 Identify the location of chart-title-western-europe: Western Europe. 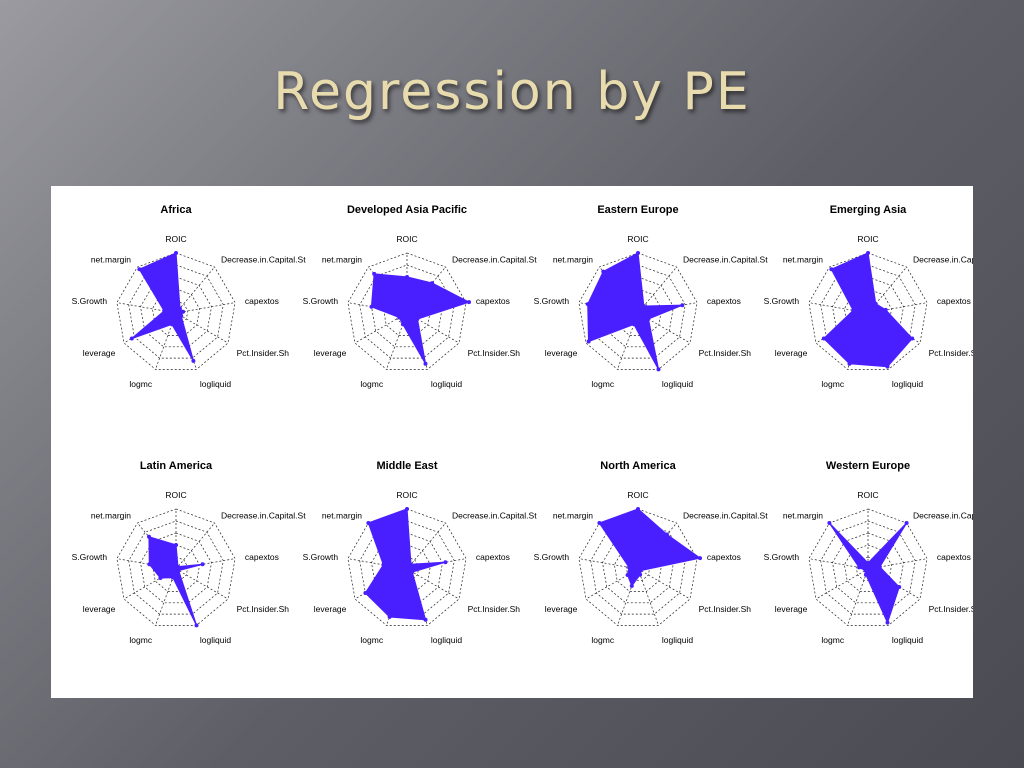
(868, 466).